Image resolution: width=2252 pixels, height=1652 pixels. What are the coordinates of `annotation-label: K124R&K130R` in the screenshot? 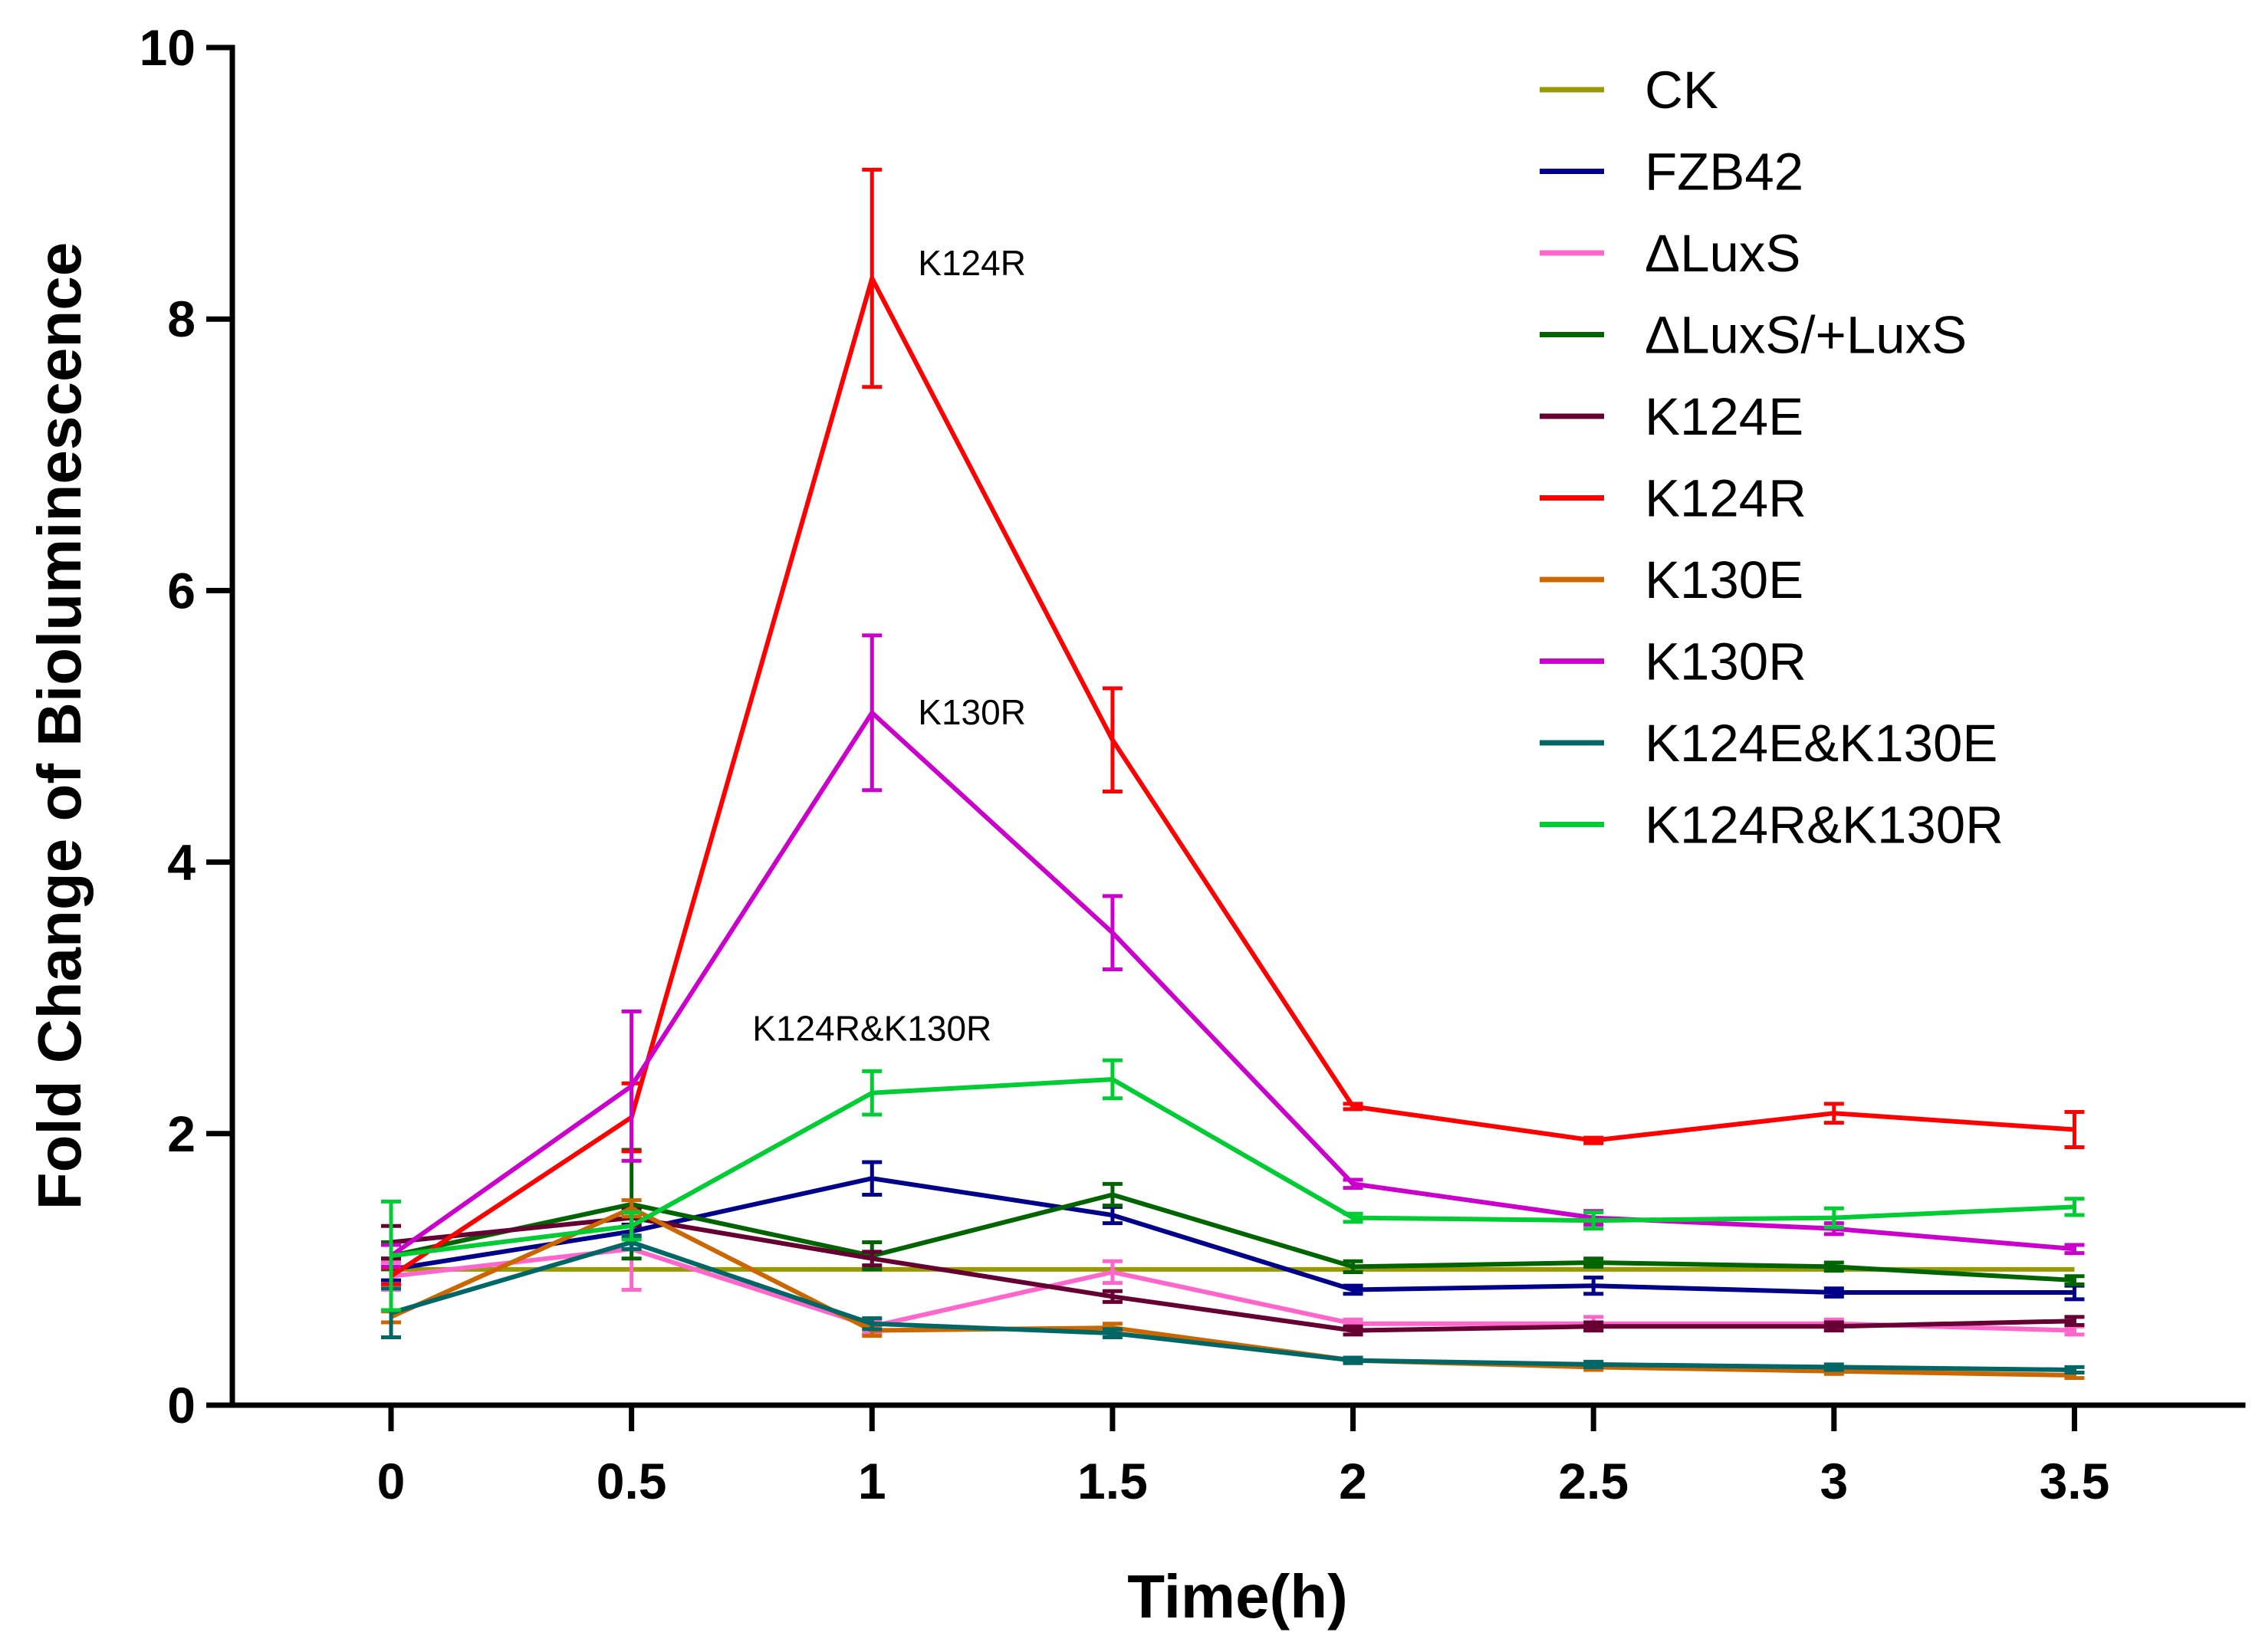 It's located at (871, 1029).